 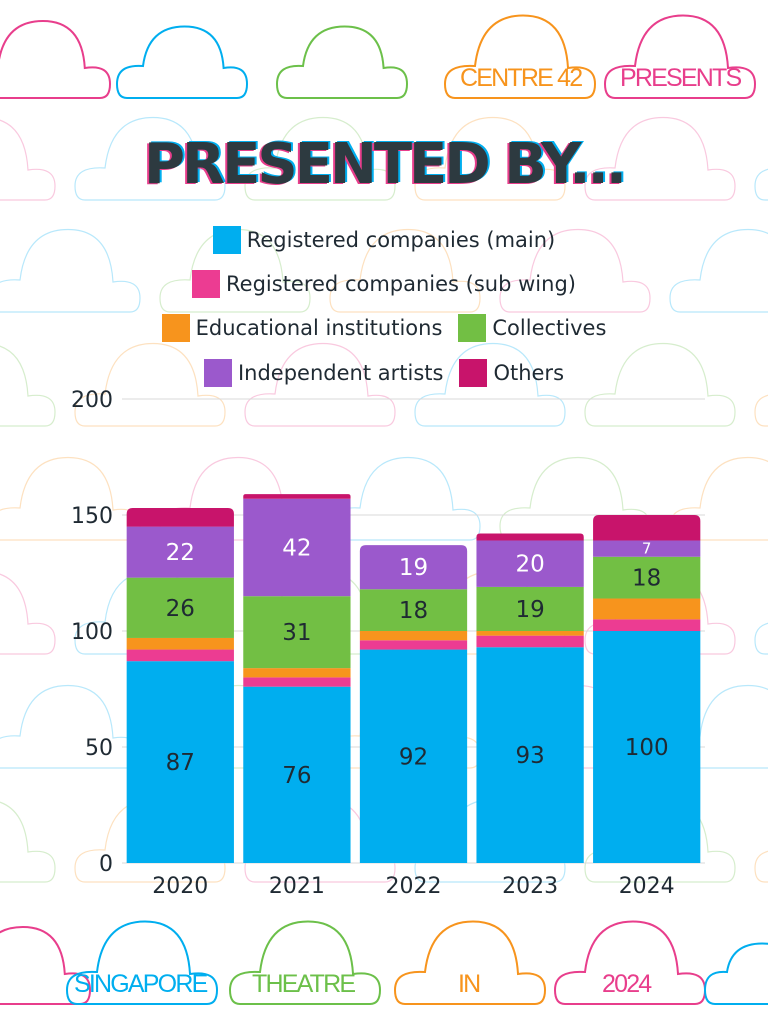 I want to click on header-tag-centre42: CENTRE 42, so click(x=521, y=78).